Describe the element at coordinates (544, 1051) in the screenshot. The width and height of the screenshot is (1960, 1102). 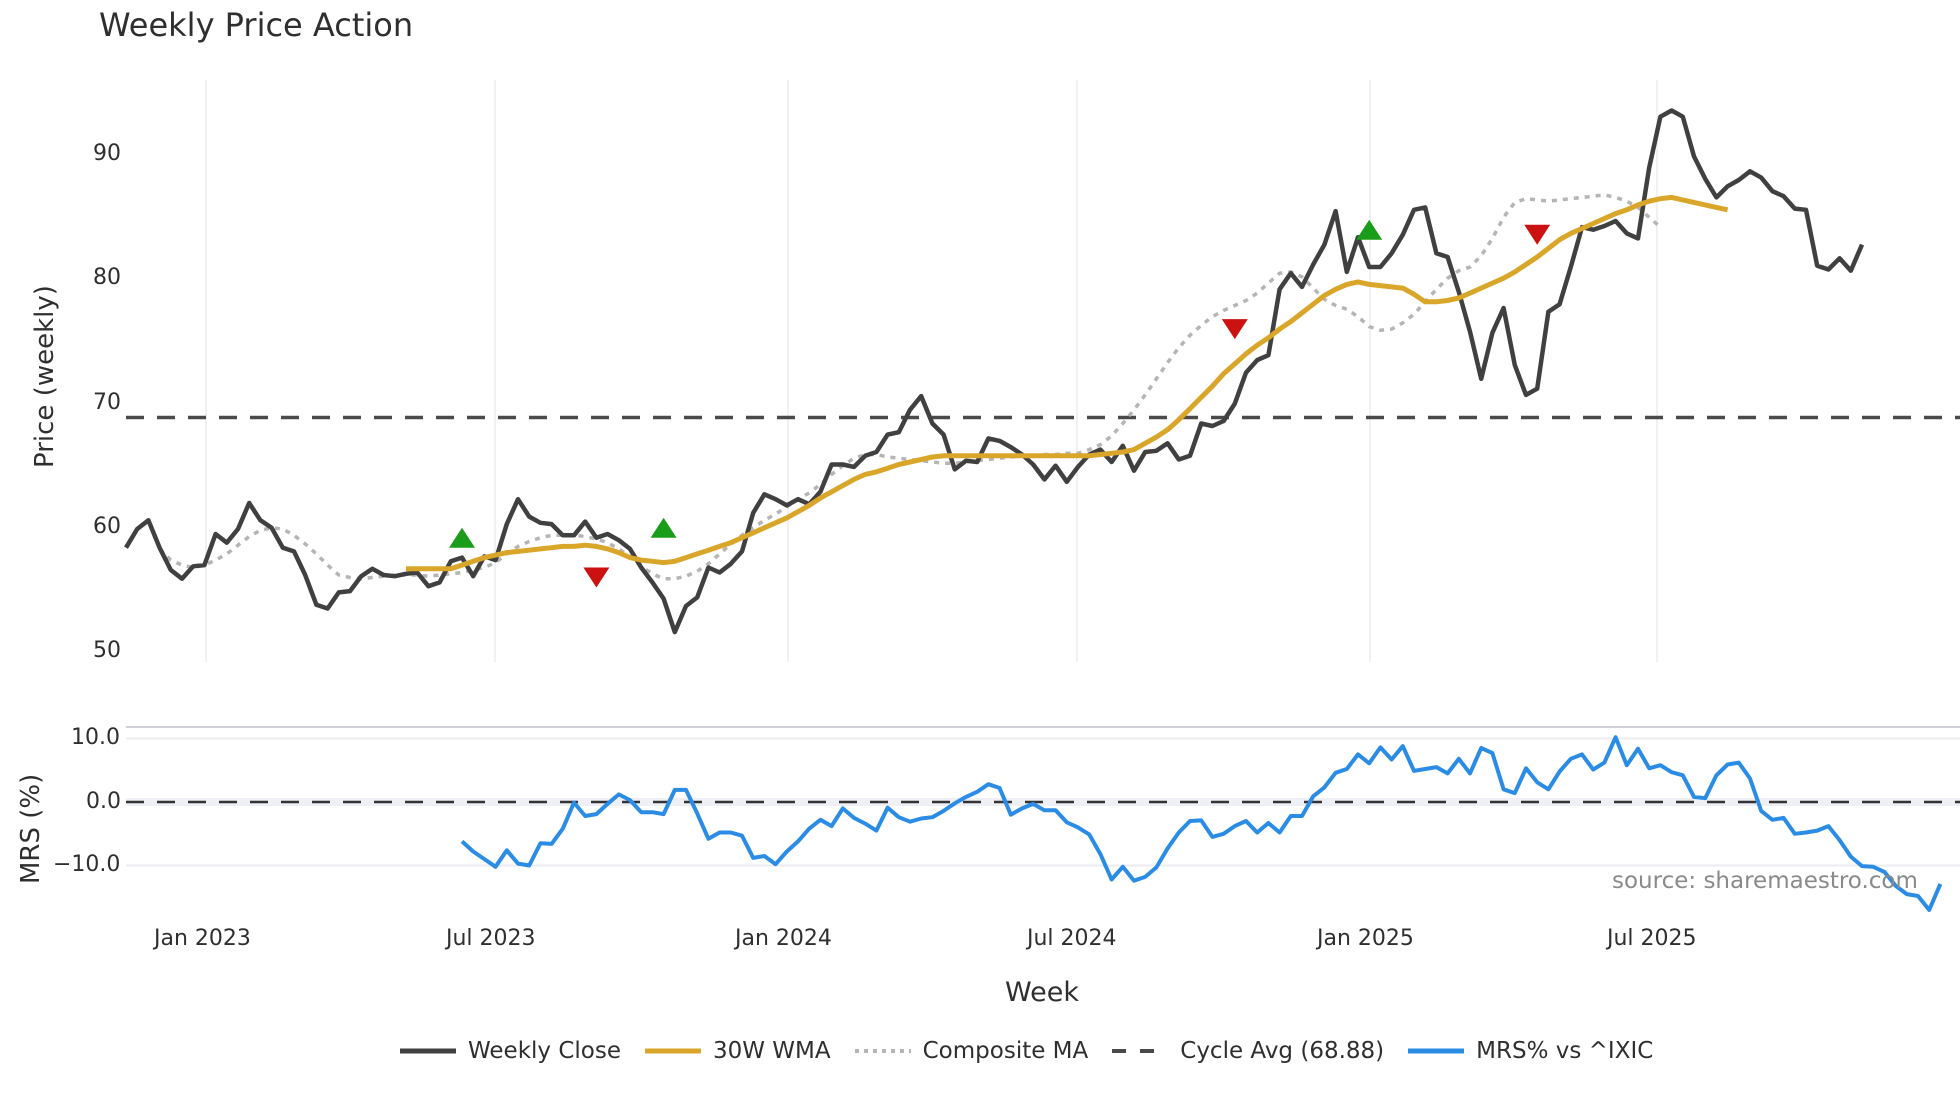
I see `legend-label: Weekly Close` at that location.